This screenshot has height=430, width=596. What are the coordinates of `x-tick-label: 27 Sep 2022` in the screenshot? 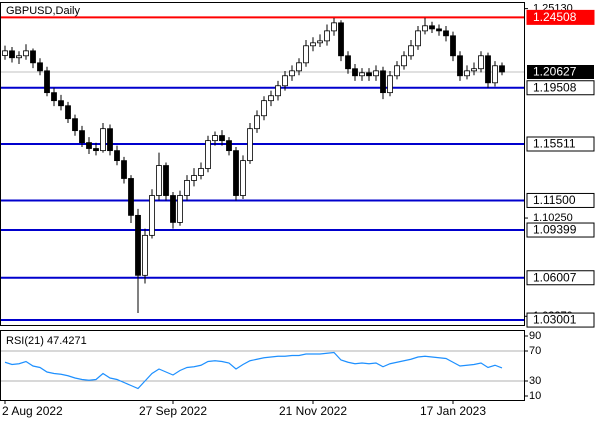 It's located at (173, 411).